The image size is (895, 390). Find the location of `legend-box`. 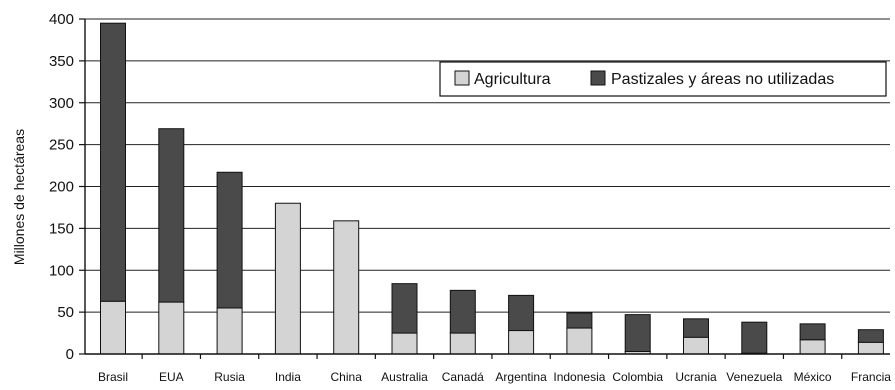

legend-box is located at coordinates (663, 79).